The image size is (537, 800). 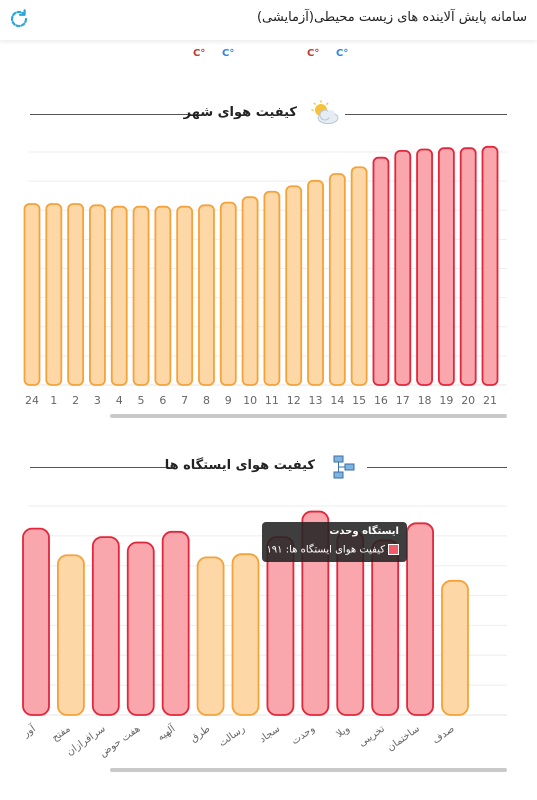 I want to click on x-tick-label: 1, so click(x=53, y=400).